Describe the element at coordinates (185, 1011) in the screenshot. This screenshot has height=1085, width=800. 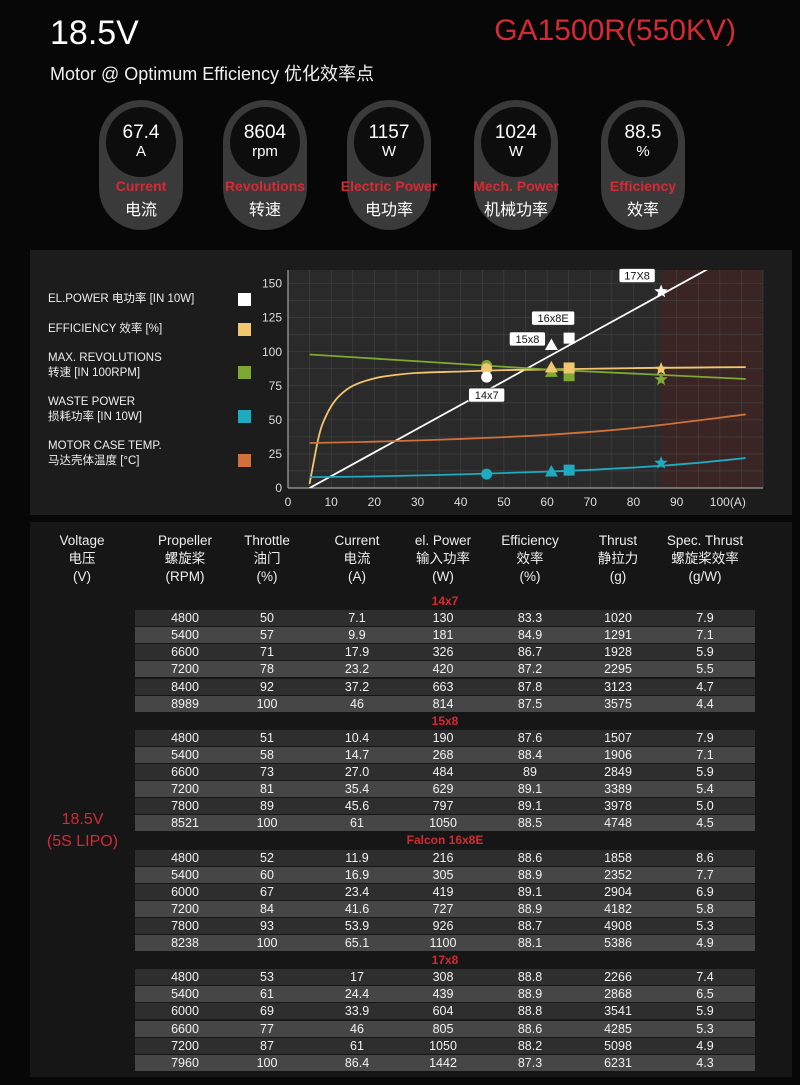
I see `table-cell: 6000` at that location.